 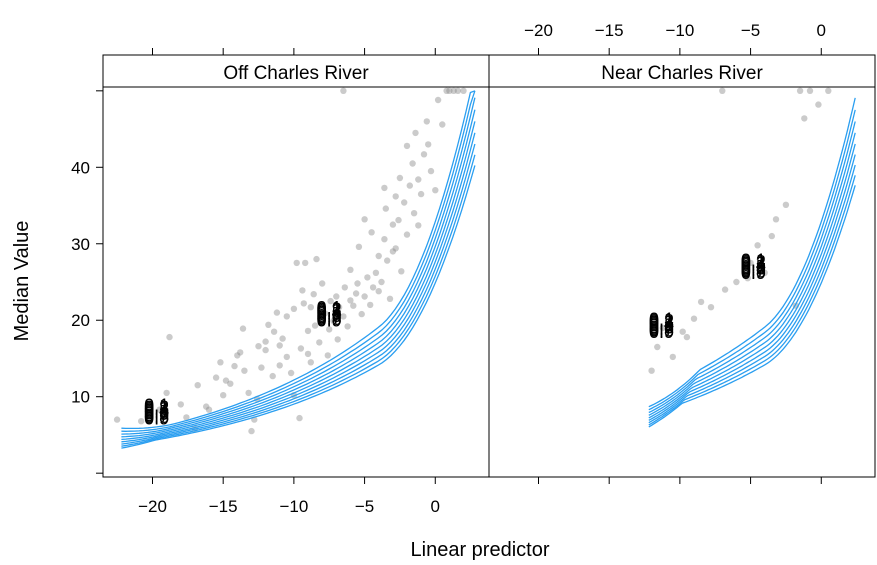 I want to click on x-tick-label: −10, so click(x=293, y=506).